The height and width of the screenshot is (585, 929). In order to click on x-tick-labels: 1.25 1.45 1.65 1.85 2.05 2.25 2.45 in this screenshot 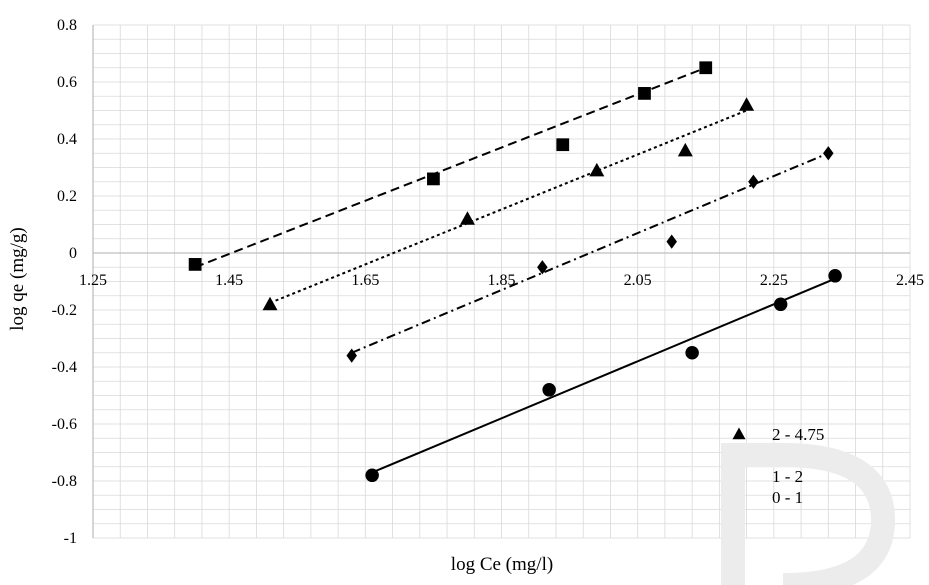, I will do `click(501, 280)`.